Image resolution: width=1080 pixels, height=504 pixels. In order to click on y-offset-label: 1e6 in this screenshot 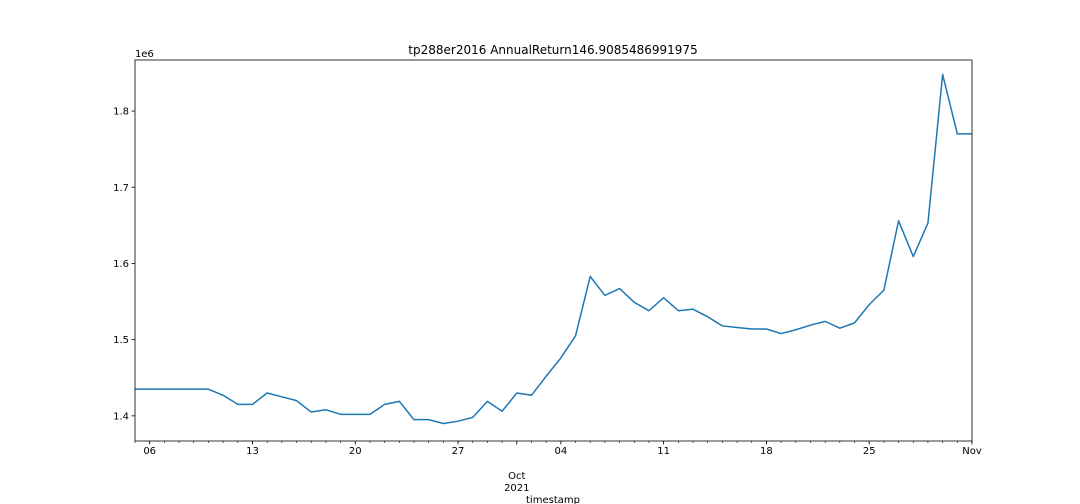, I will do `click(144, 54)`.